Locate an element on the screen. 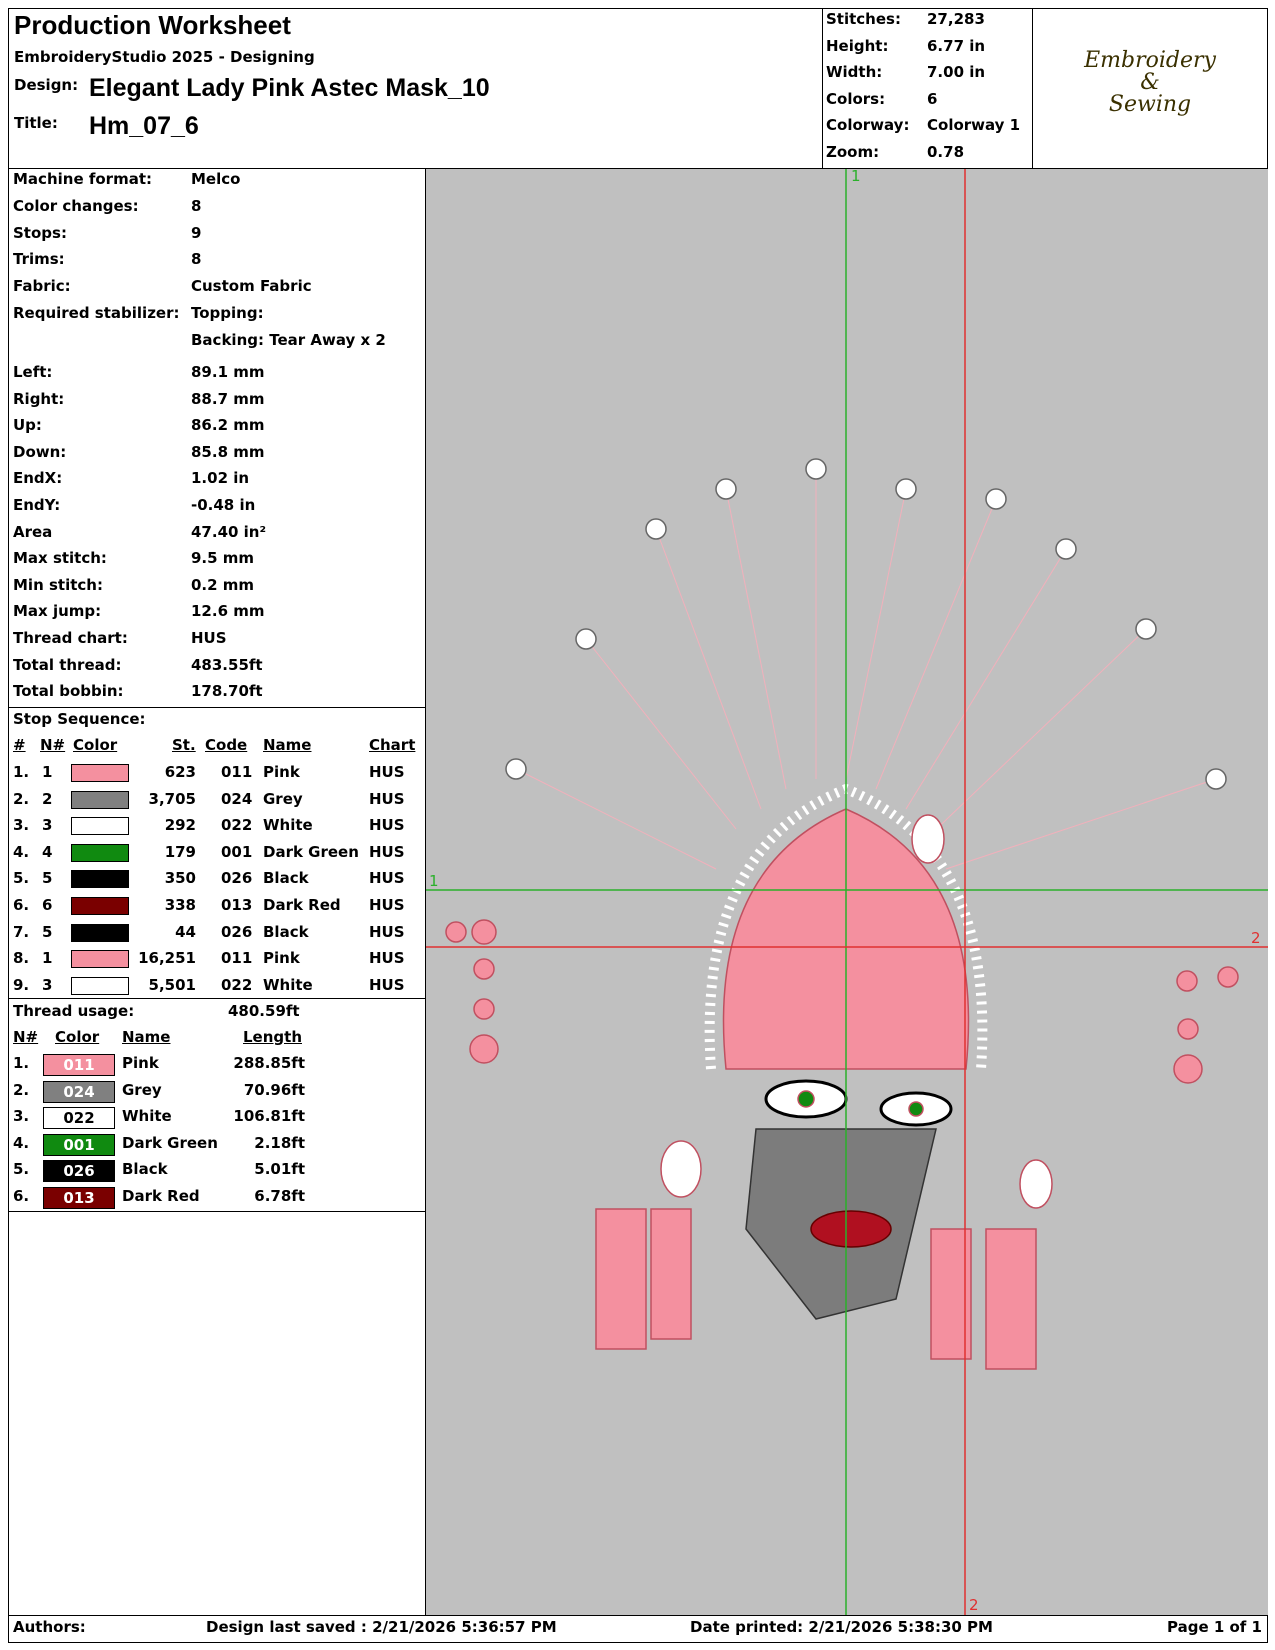 The width and height of the screenshot is (1275, 1650). column-header: Name is located at coordinates (287, 745).